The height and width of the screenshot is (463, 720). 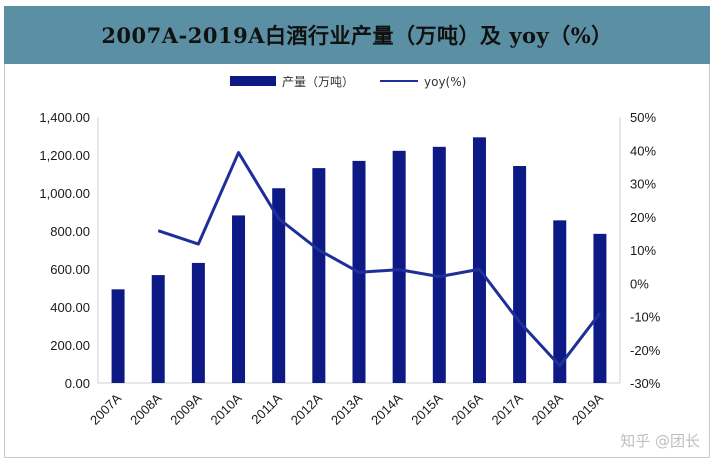 I want to click on legend-label-yoy: yoy(%), so click(x=445, y=82).